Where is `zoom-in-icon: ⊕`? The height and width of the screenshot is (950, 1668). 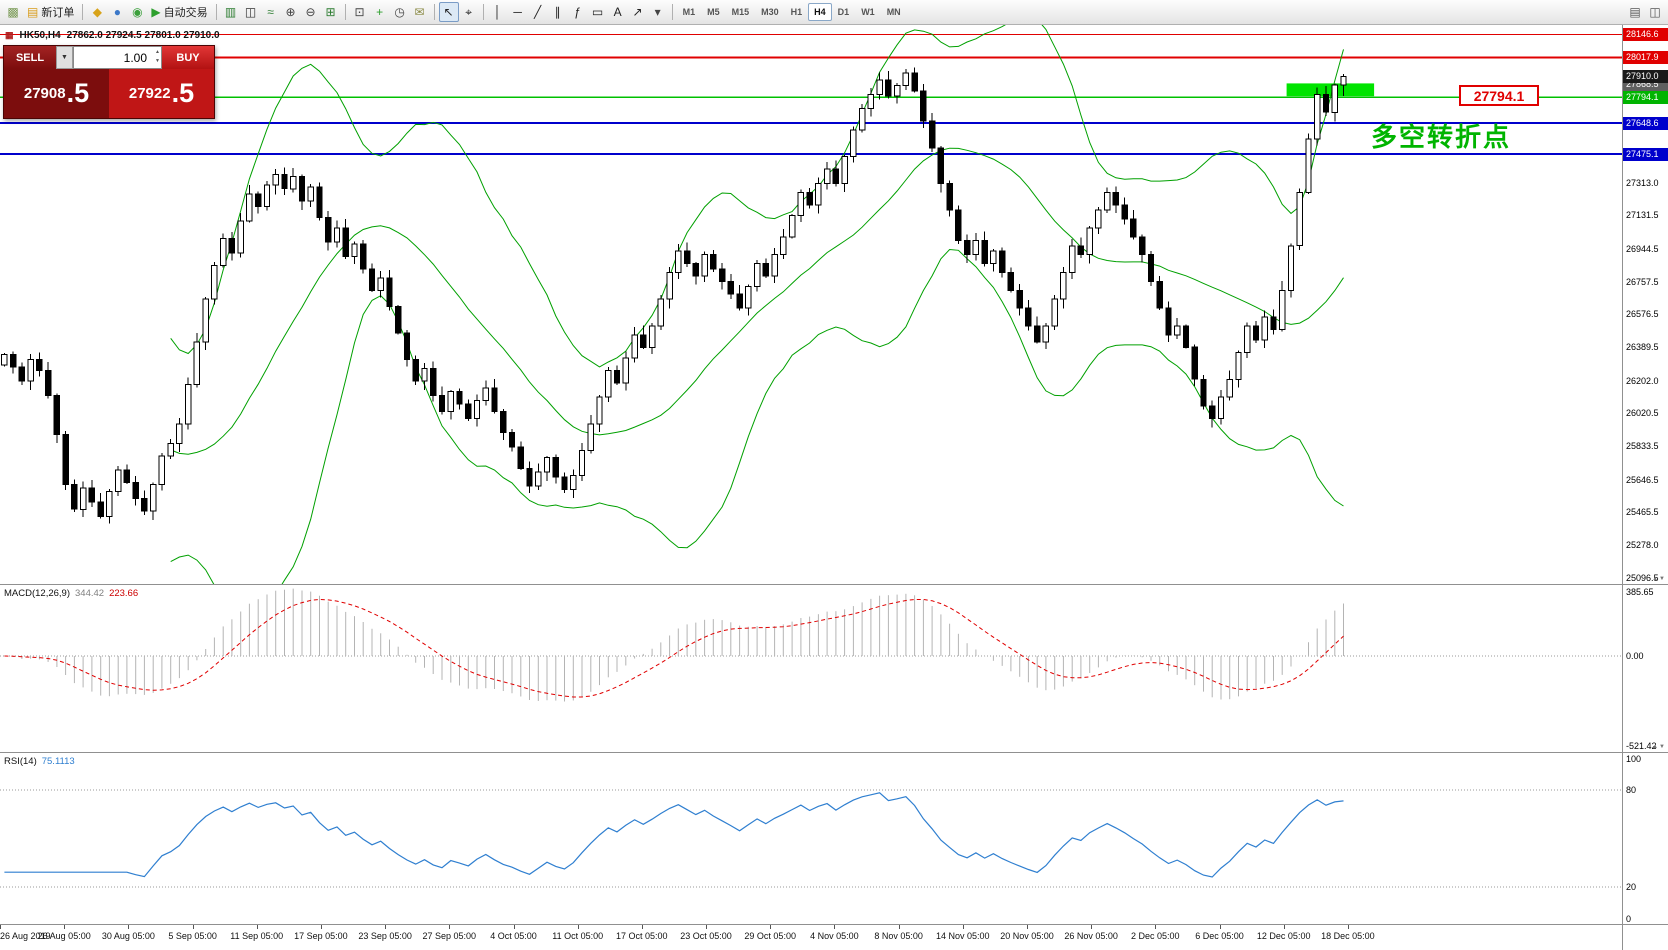
zoom-in-icon: ⊕ is located at coordinates (291, 12).